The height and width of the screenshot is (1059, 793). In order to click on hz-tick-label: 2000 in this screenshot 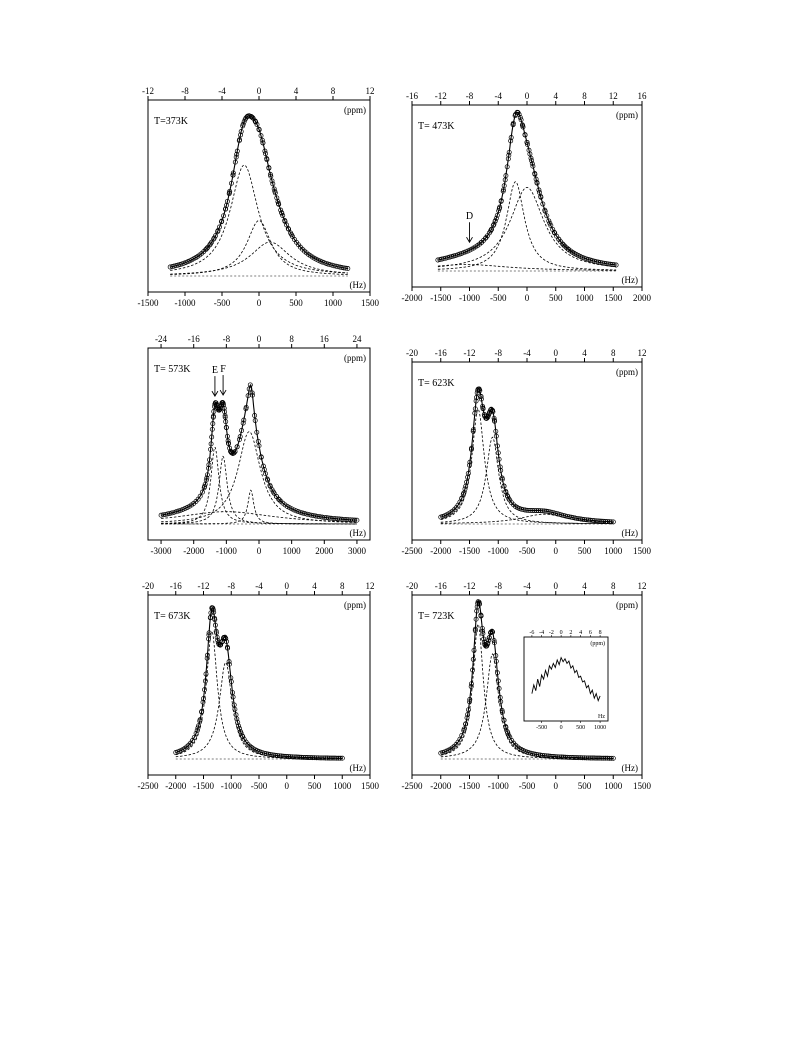, I will do `click(642, 298)`.